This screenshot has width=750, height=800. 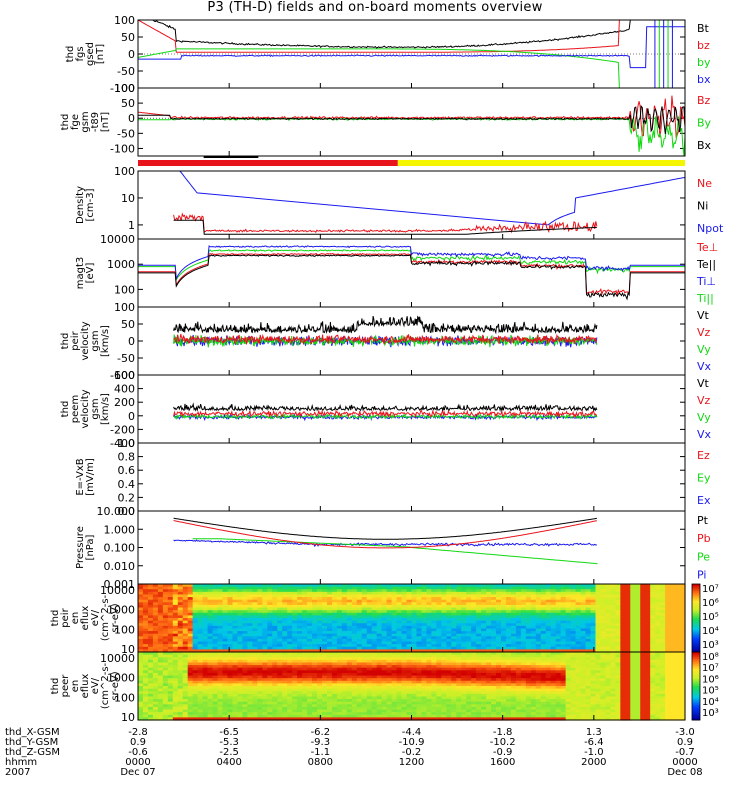 What do you see at coordinates (138, 742) in the screenshot?
I see `xaxis-value-0-1: 0.9` at bounding box center [138, 742].